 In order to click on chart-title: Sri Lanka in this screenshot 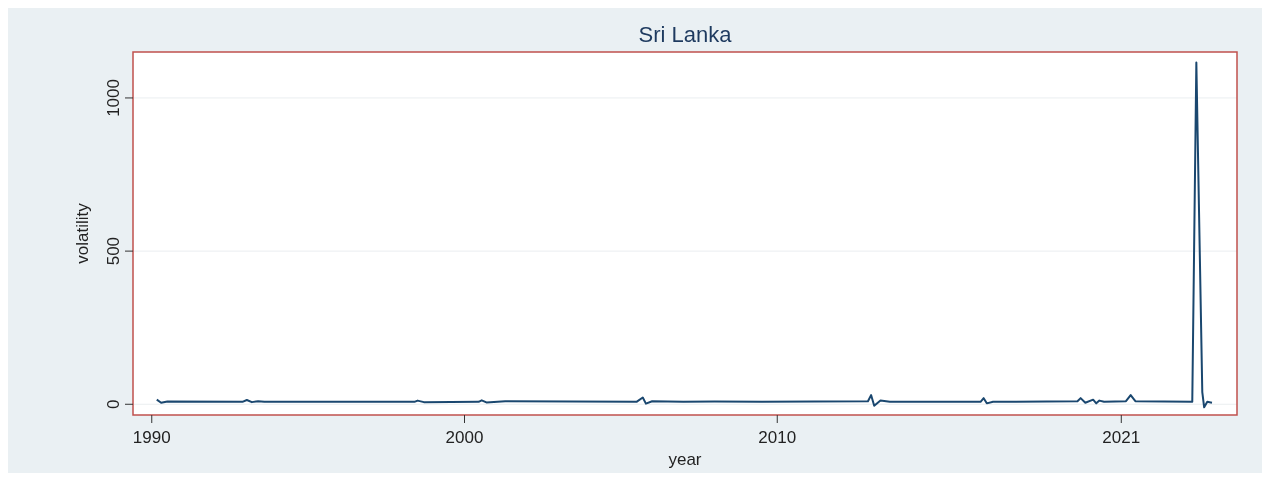, I will do `click(685, 34)`.